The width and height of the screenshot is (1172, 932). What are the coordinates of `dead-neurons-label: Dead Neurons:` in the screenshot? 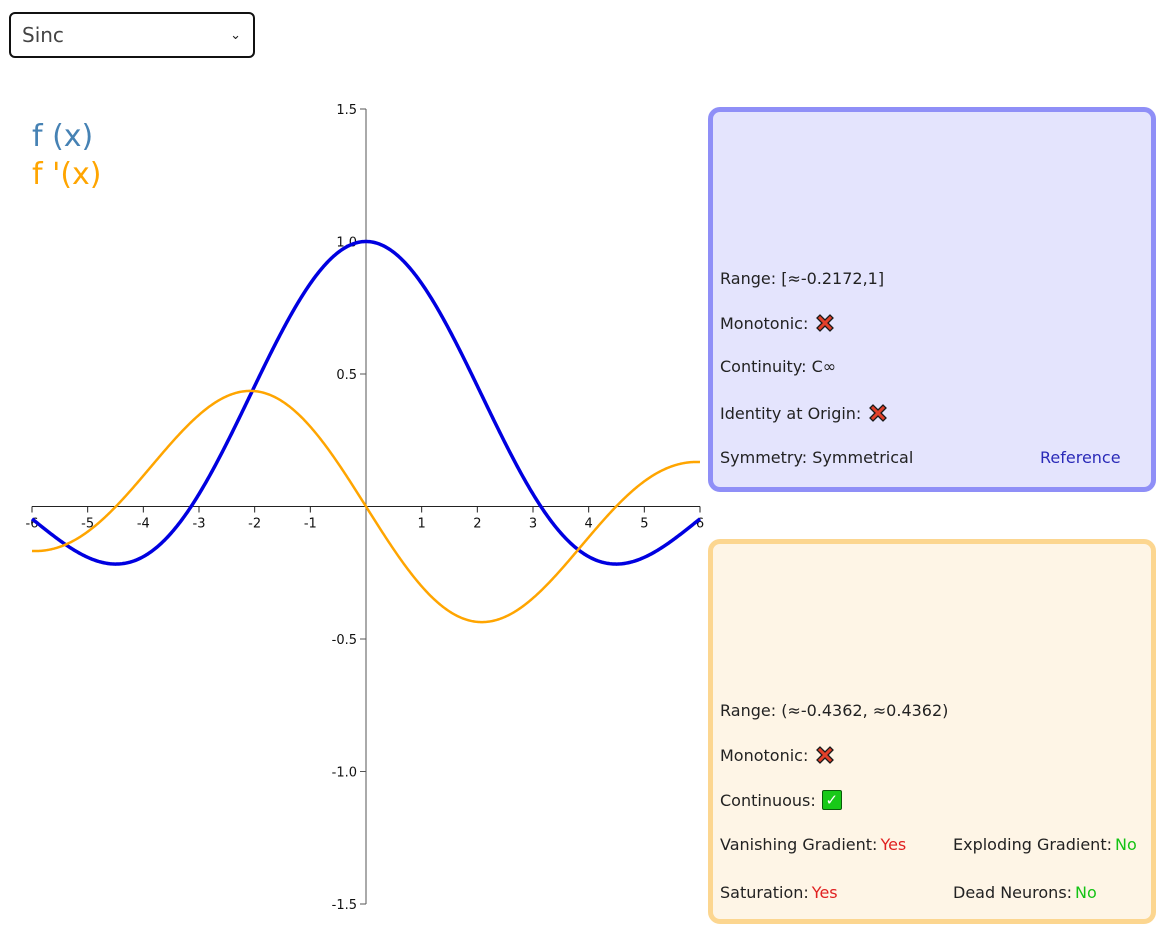 It's located at (1013, 892).